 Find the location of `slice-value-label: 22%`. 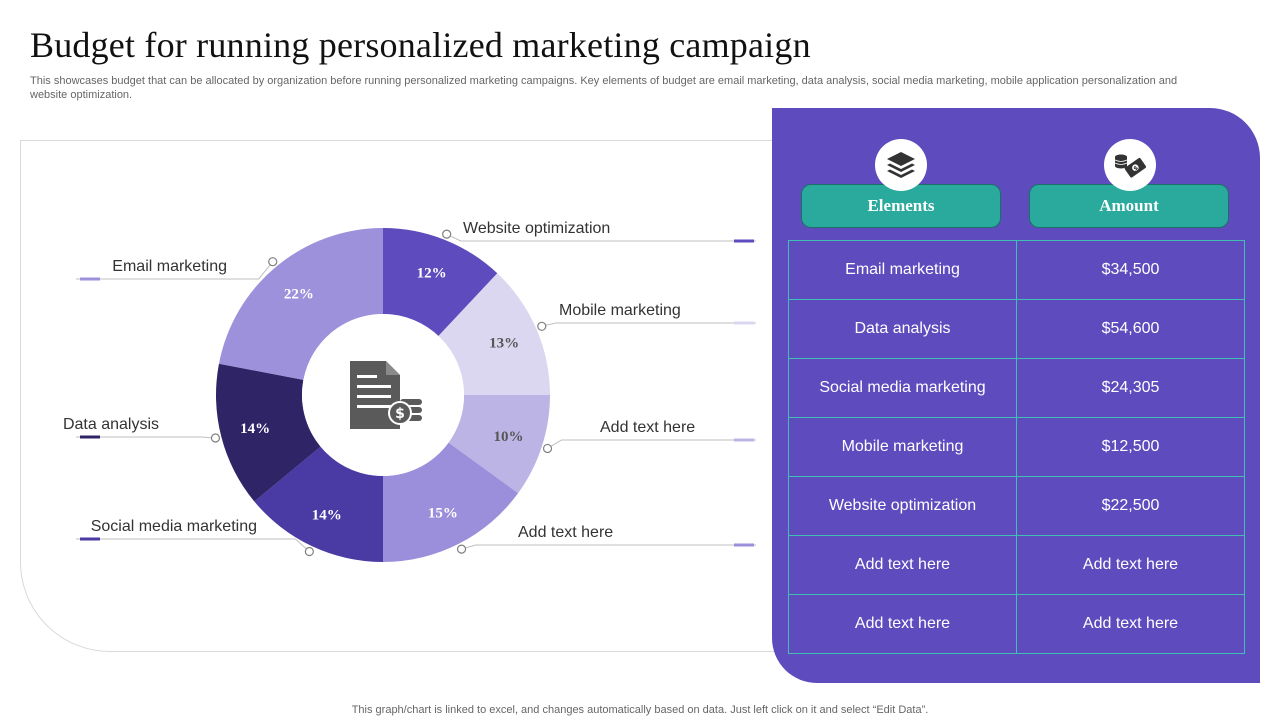

slice-value-label: 22% is located at coordinates (299, 294).